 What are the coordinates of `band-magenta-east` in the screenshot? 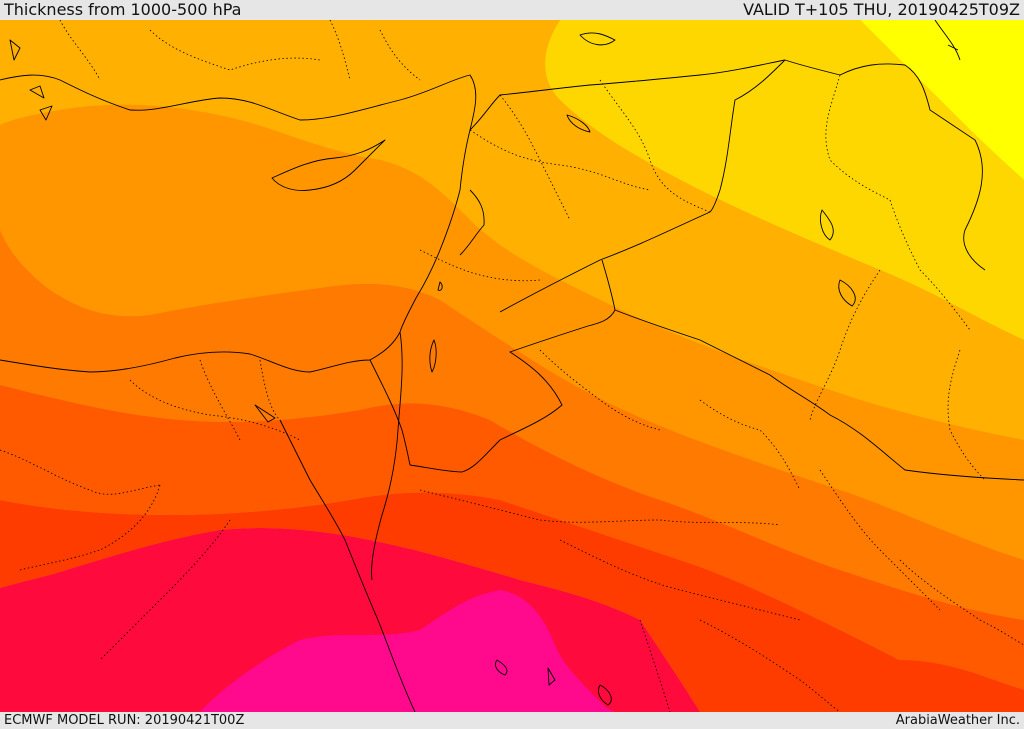 It's located at (567, 699).